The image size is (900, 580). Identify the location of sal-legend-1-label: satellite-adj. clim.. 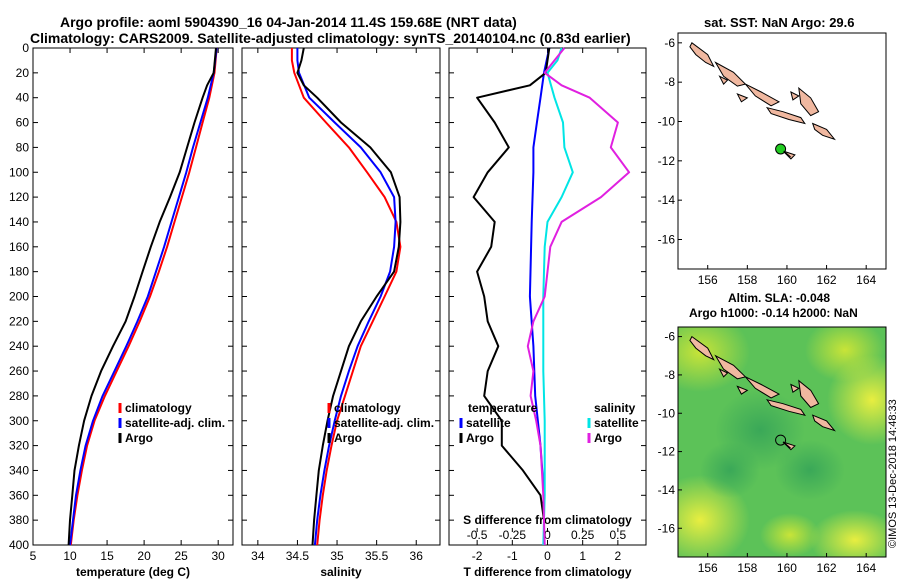
(384, 423).